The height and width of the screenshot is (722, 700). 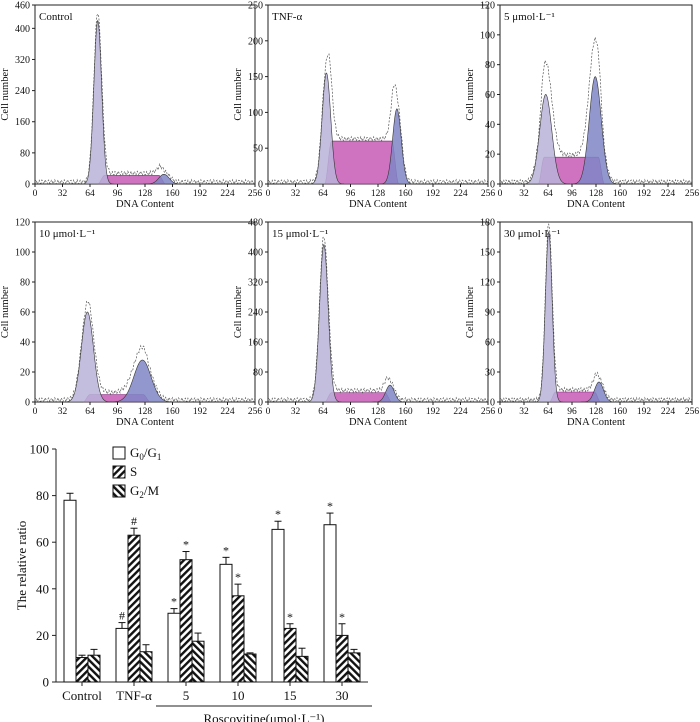 What do you see at coordinates (532, 234) in the screenshot?
I see `panel-label: 30 μmol·L⁻¹` at bounding box center [532, 234].